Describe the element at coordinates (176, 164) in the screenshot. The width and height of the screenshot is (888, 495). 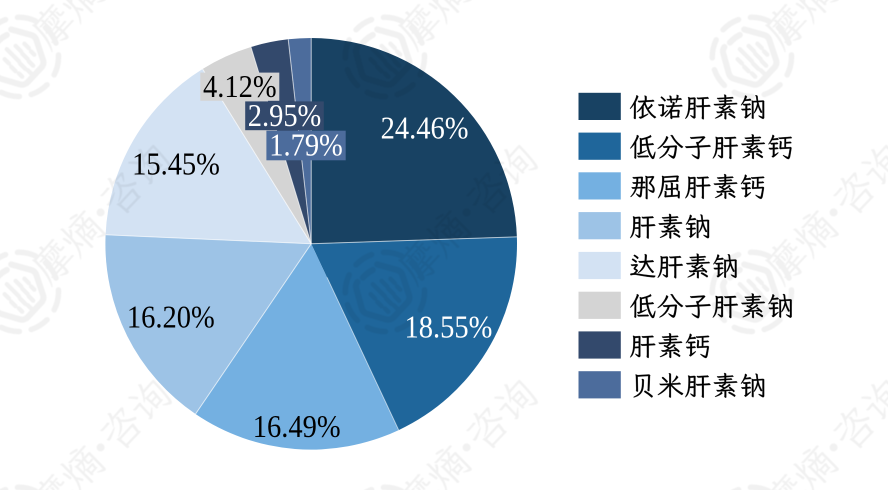
I see `svg-text: 15.45%` at that location.